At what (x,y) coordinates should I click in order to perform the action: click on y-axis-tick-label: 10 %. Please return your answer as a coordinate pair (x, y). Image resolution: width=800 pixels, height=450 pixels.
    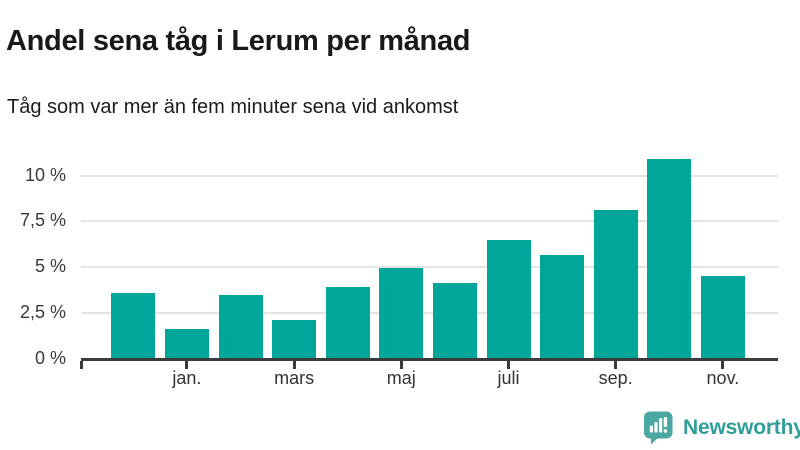
    Looking at the image, I should click on (45, 174).